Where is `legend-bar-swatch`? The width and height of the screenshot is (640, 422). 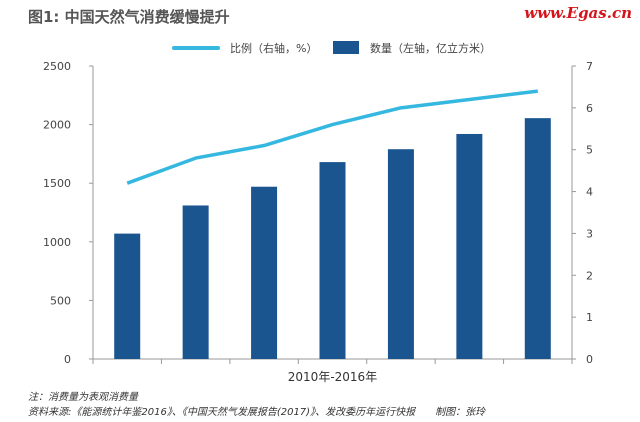
legend-bar-swatch is located at coordinates (346, 47).